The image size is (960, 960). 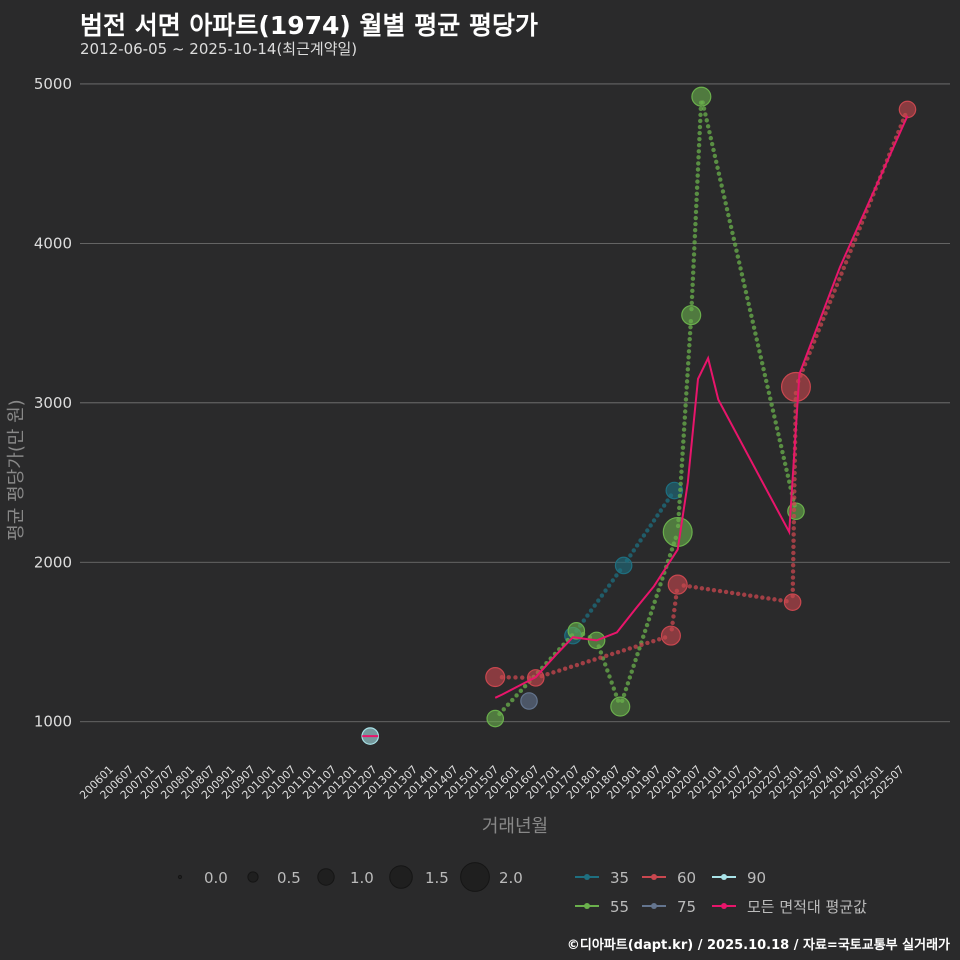 What do you see at coordinates (437, 878) in the screenshot?
I see `size-legend-label: 1.5` at bounding box center [437, 878].